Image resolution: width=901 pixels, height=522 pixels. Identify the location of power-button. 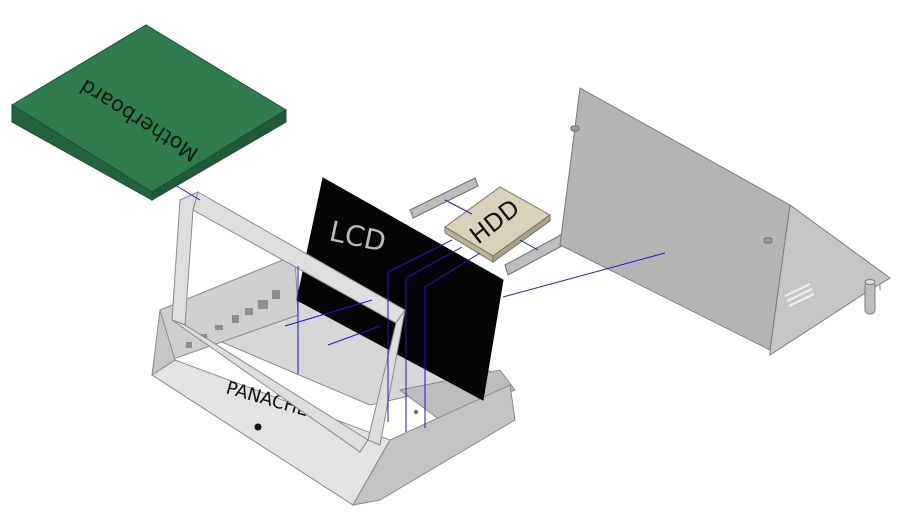
(258, 427).